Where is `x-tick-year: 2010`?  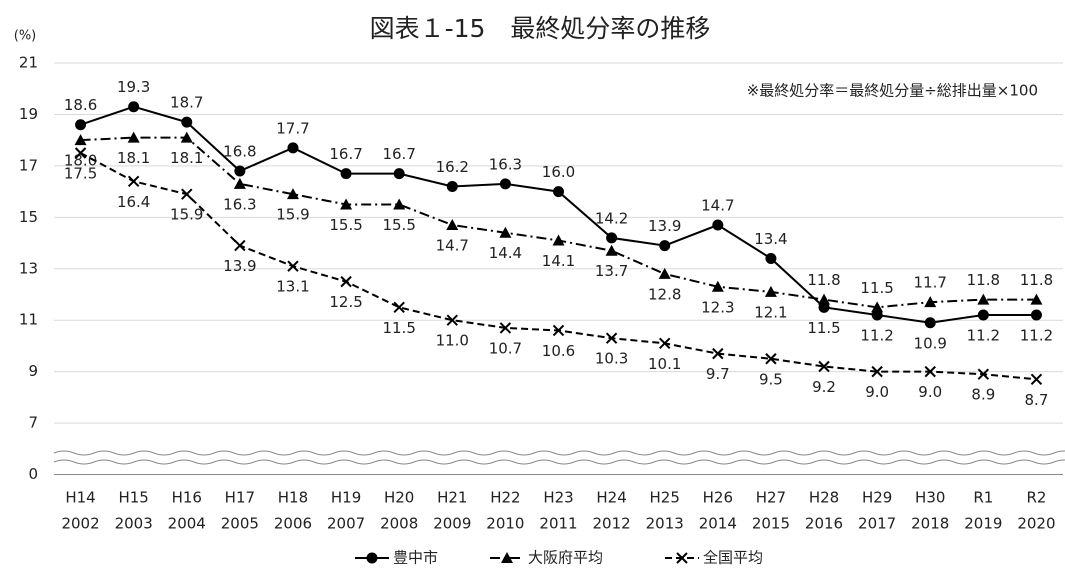
x-tick-year: 2010 is located at coordinates (505, 524).